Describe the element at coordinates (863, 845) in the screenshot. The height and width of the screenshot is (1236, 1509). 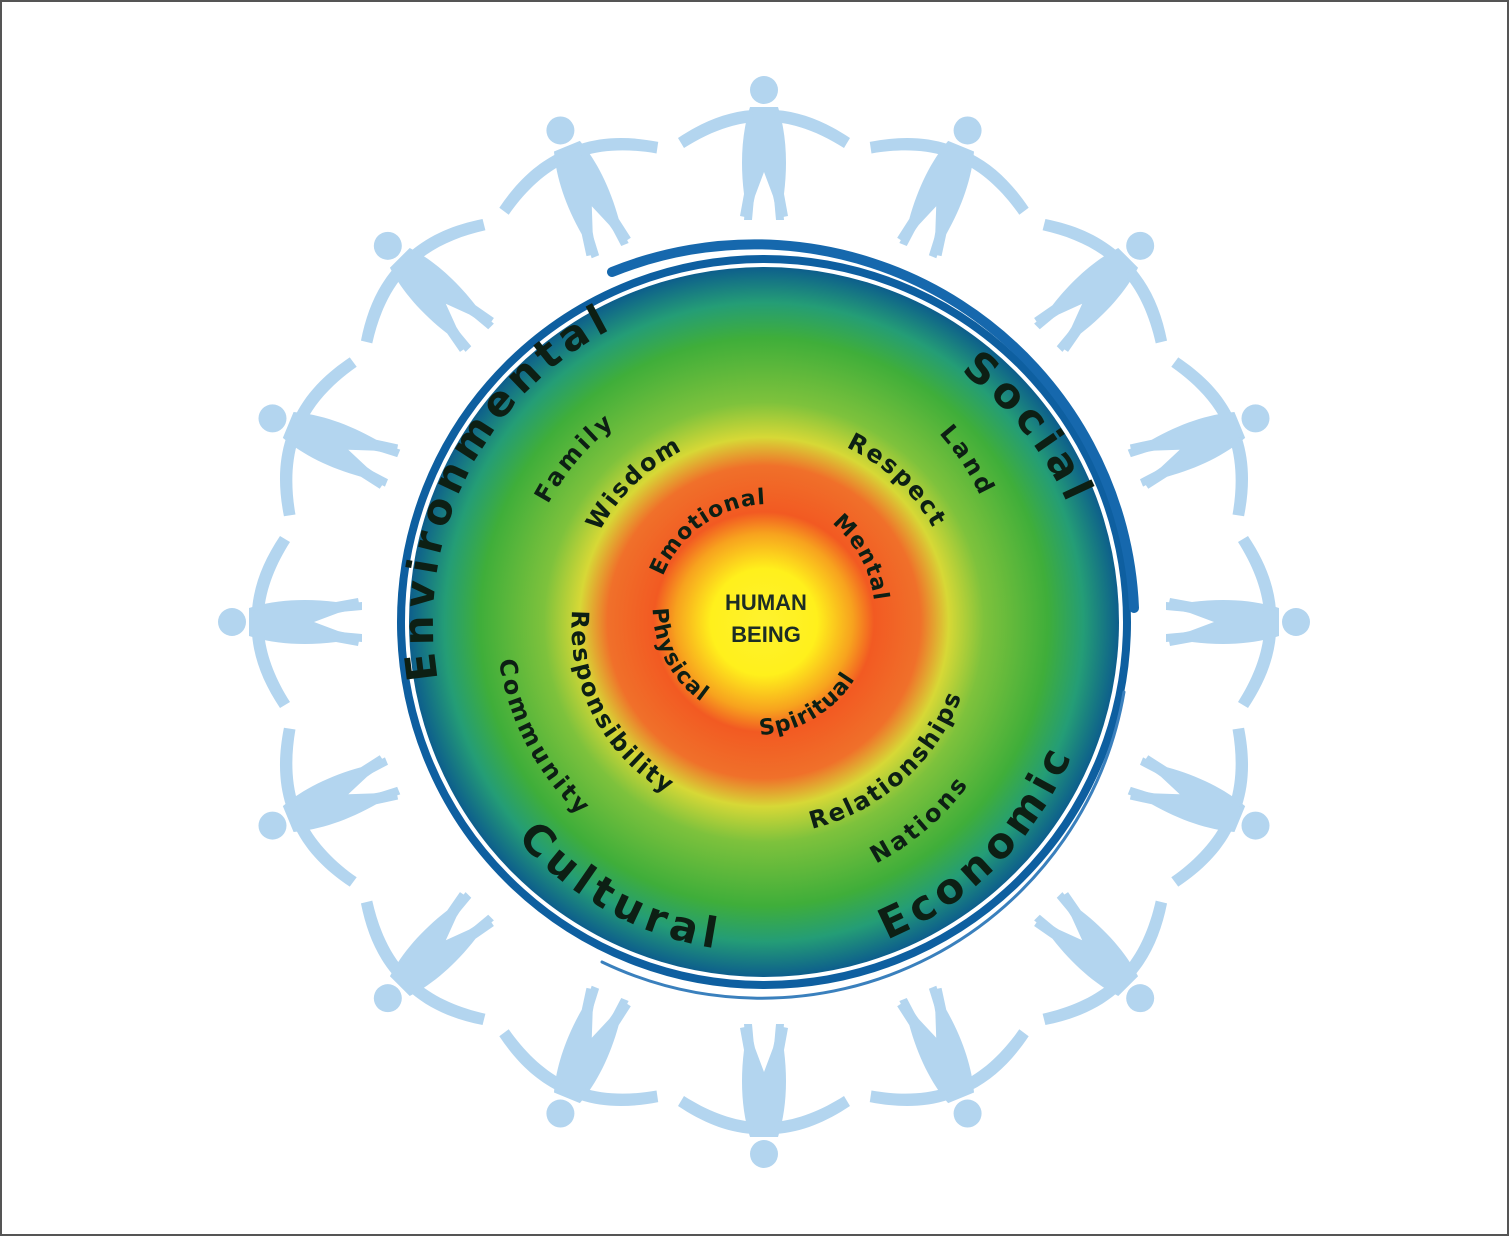
I see `swirl-stroke-bottom` at that location.